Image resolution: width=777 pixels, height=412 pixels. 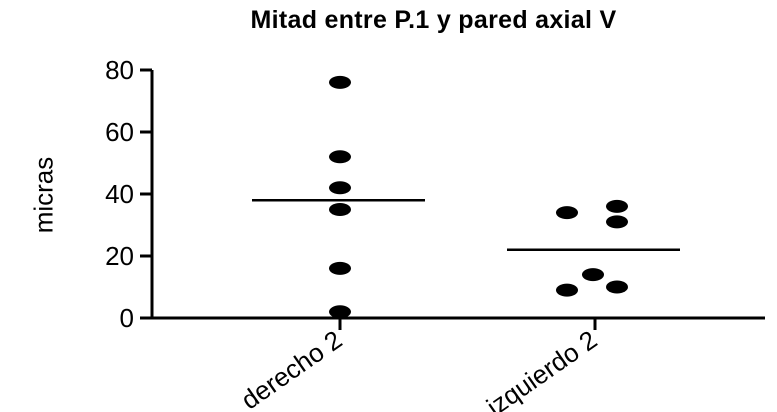 I want to click on y-tick-label: 80, so click(x=119, y=70).